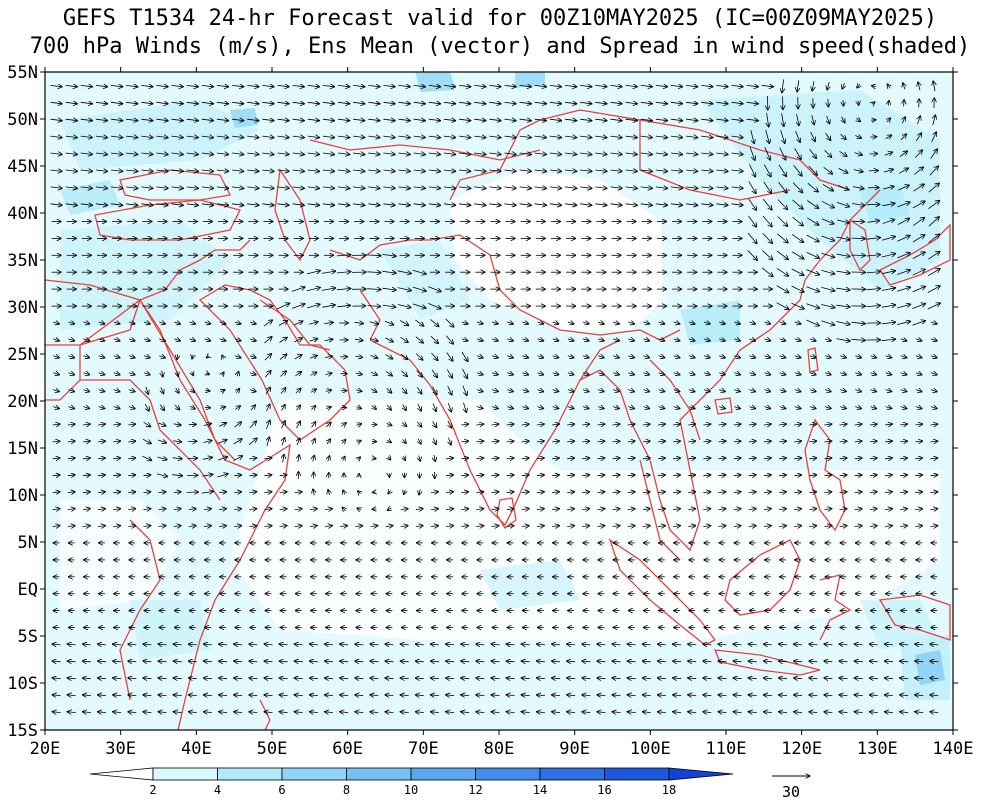 Image resolution: width=1000 pixels, height=800 pixels. What do you see at coordinates (791, 791) in the screenshot?
I see `reference-vector-label: 30` at bounding box center [791, 791].